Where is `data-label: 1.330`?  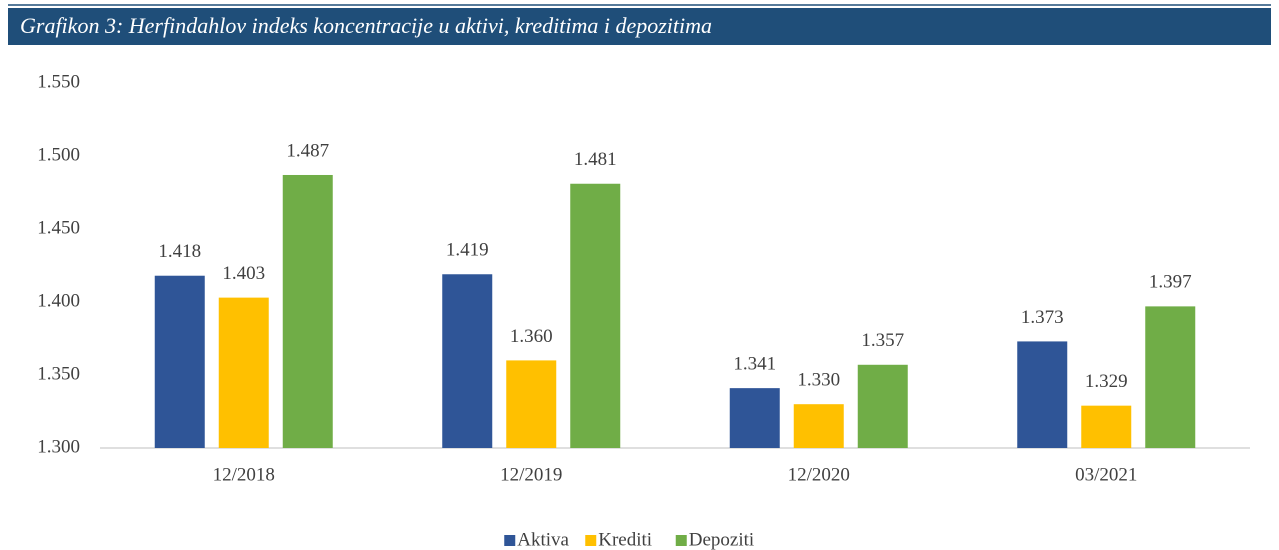
data-label: 1.330 is located at coordinates (818, 380).